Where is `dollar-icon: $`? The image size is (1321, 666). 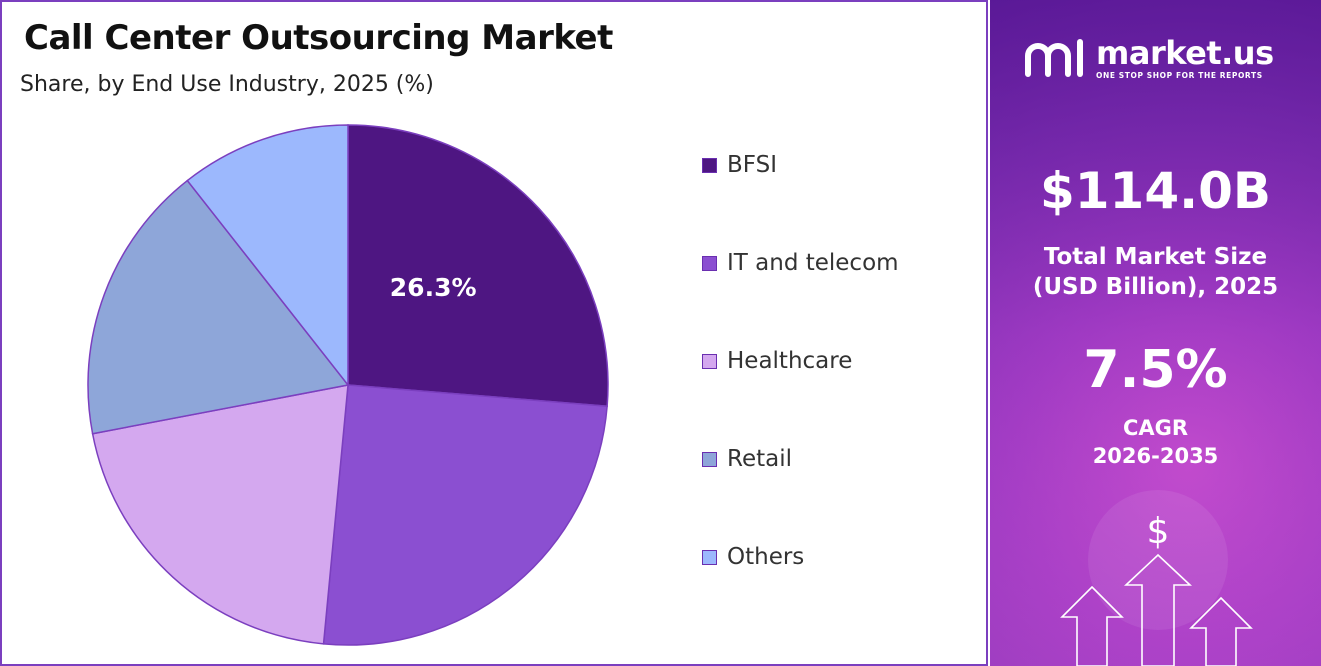 dollar-icon: $ is located at coordinates (1158, 531).